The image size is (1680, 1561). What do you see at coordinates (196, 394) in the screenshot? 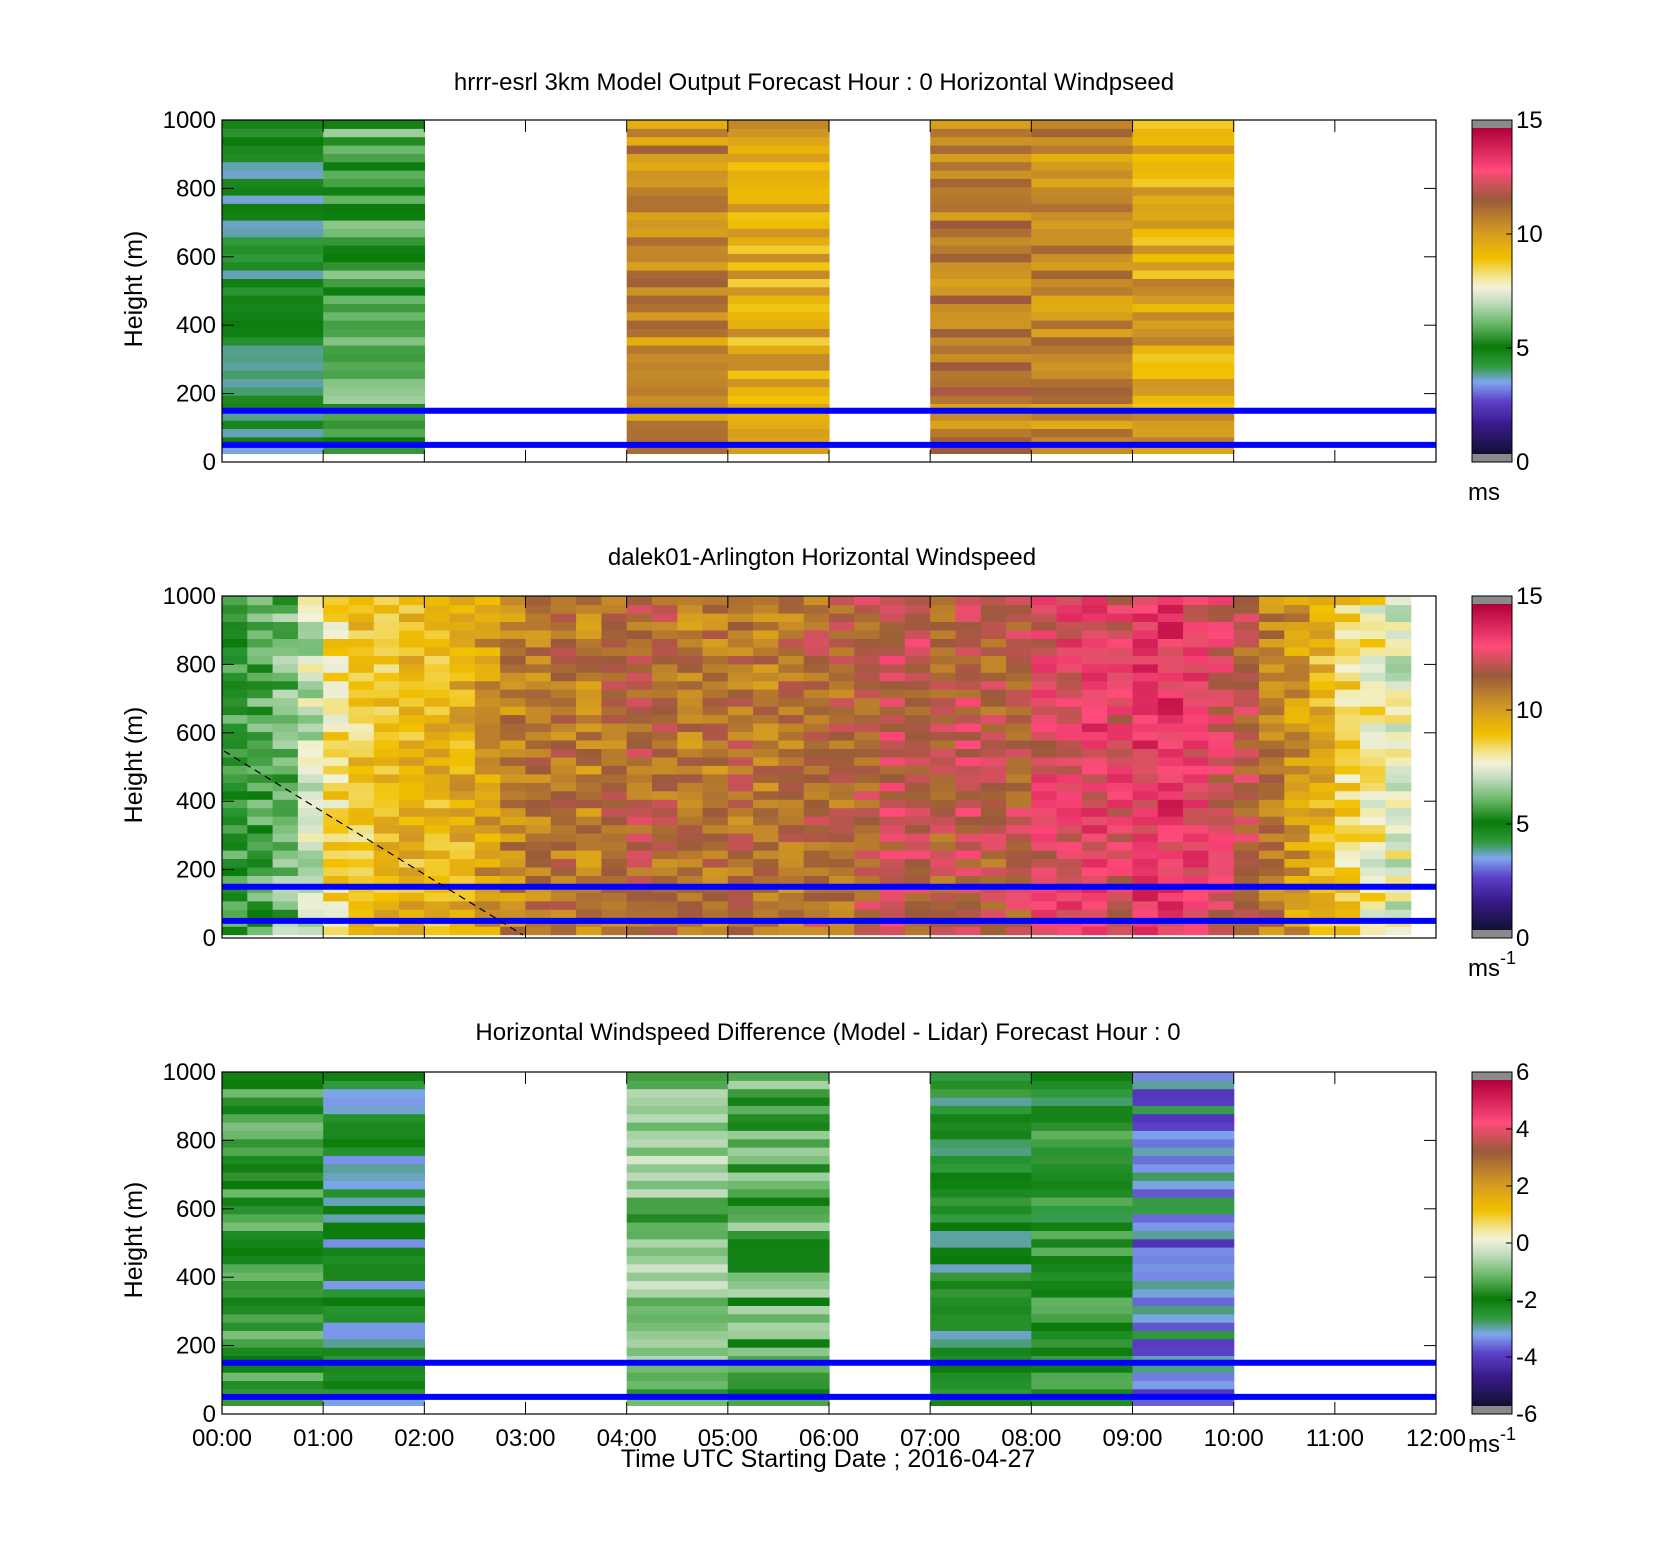
I see `y-tick-label: 200` at bounding box center [196, 394].